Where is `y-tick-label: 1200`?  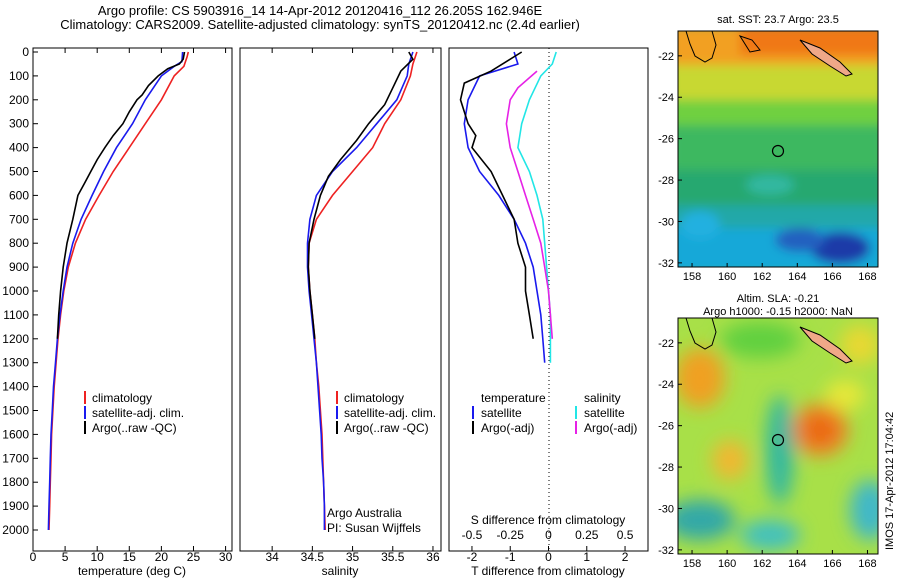
y-tick-label: 1200 is located at coordinates (15, 339).